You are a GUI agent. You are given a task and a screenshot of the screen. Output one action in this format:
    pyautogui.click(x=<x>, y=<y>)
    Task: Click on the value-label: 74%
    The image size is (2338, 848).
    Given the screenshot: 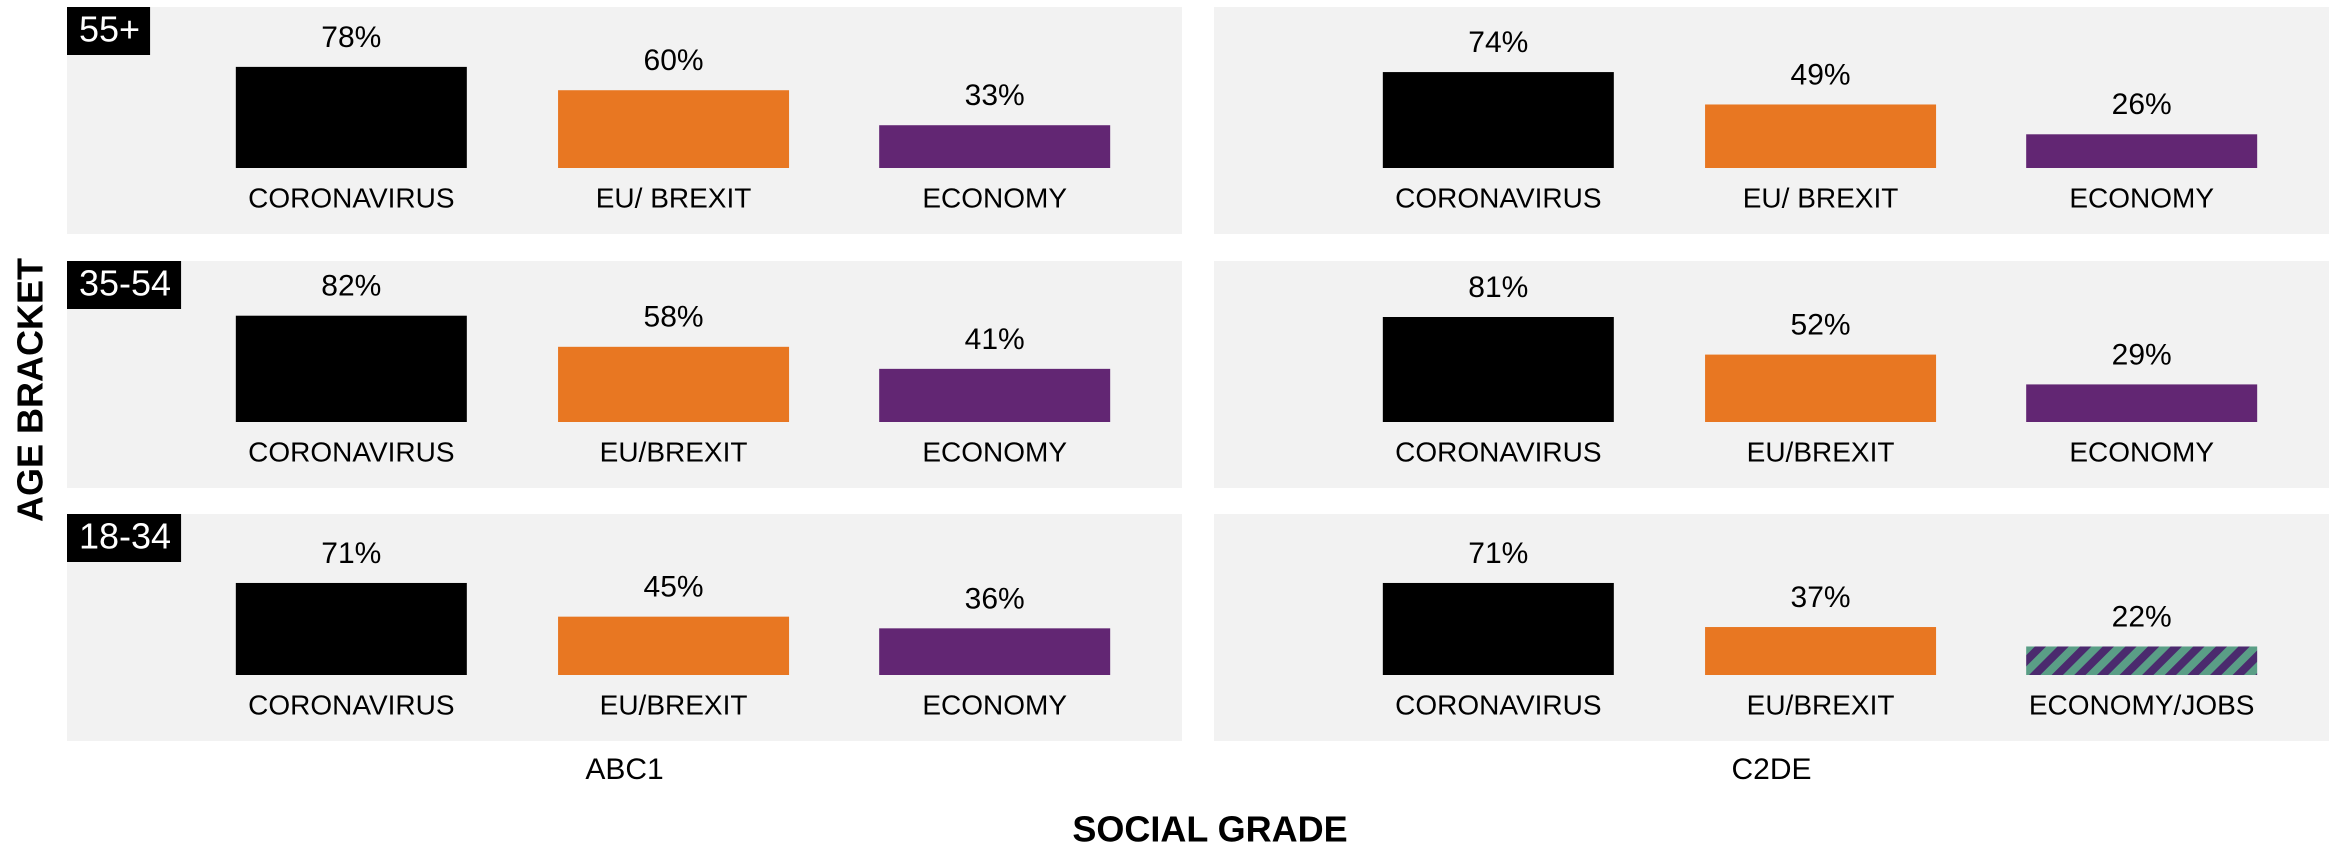 What is the action you would take?
    pyautogui.click(x=1498, y=42)
    